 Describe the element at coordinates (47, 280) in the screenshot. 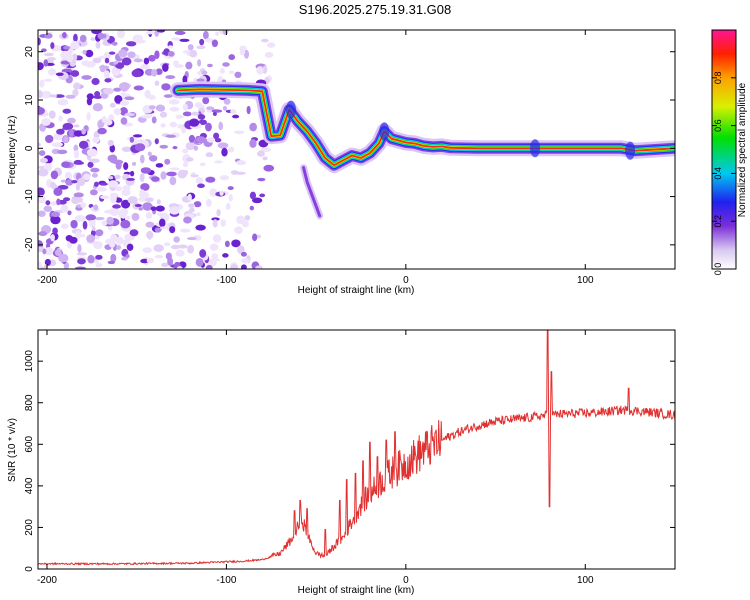

I see `spectrogram-x-tick-label: -200` at that location.